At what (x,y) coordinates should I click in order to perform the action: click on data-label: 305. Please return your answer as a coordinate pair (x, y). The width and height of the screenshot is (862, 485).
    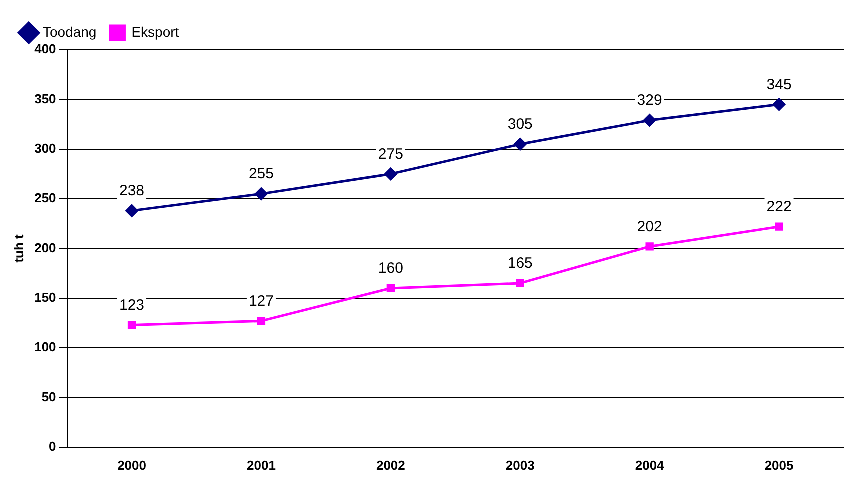
    Looking at the image, I should click on (520, 125).